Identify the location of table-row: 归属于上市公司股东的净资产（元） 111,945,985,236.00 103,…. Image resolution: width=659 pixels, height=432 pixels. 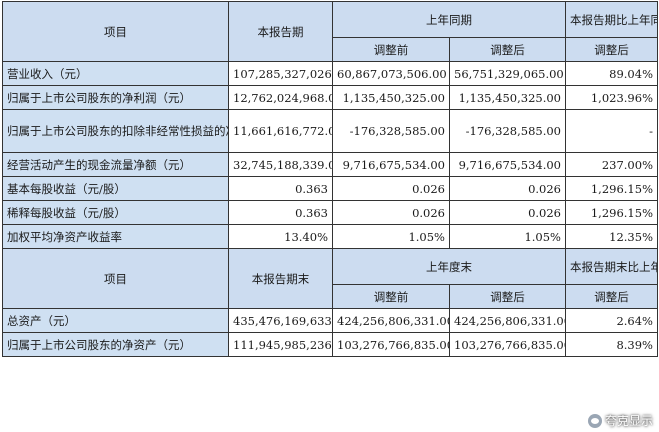
(330, 344).